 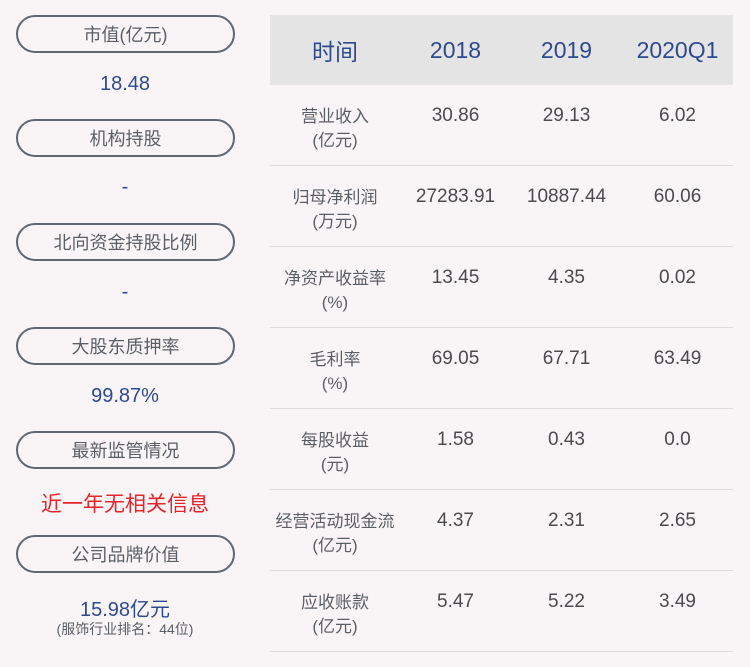 I want to click on row-label: 营业收入 (亿元), so click(x=335, y=125).